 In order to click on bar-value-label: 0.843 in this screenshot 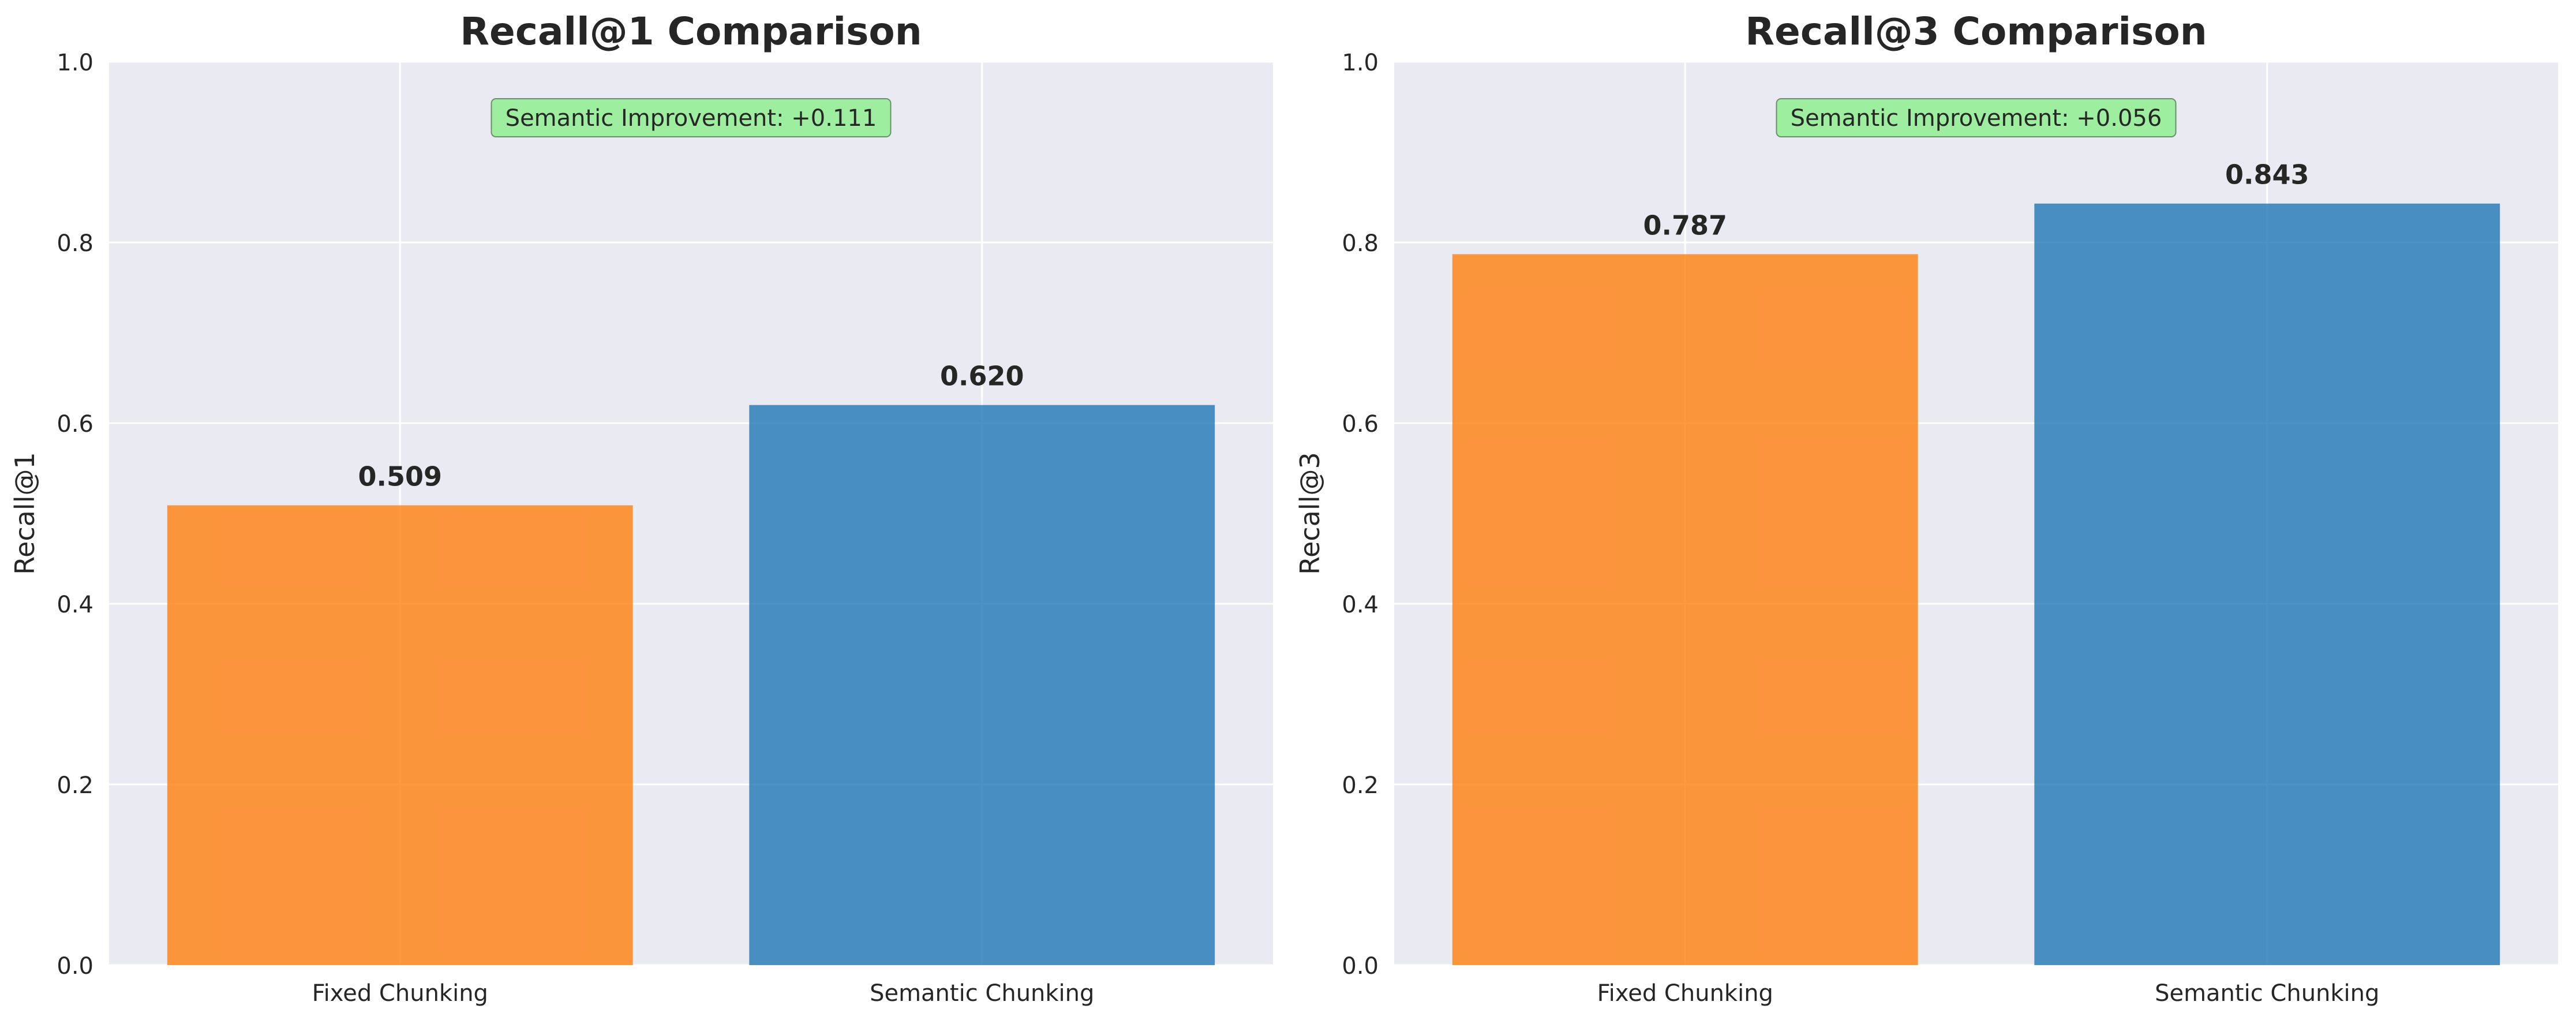, I will do `click(2267, 174)`.